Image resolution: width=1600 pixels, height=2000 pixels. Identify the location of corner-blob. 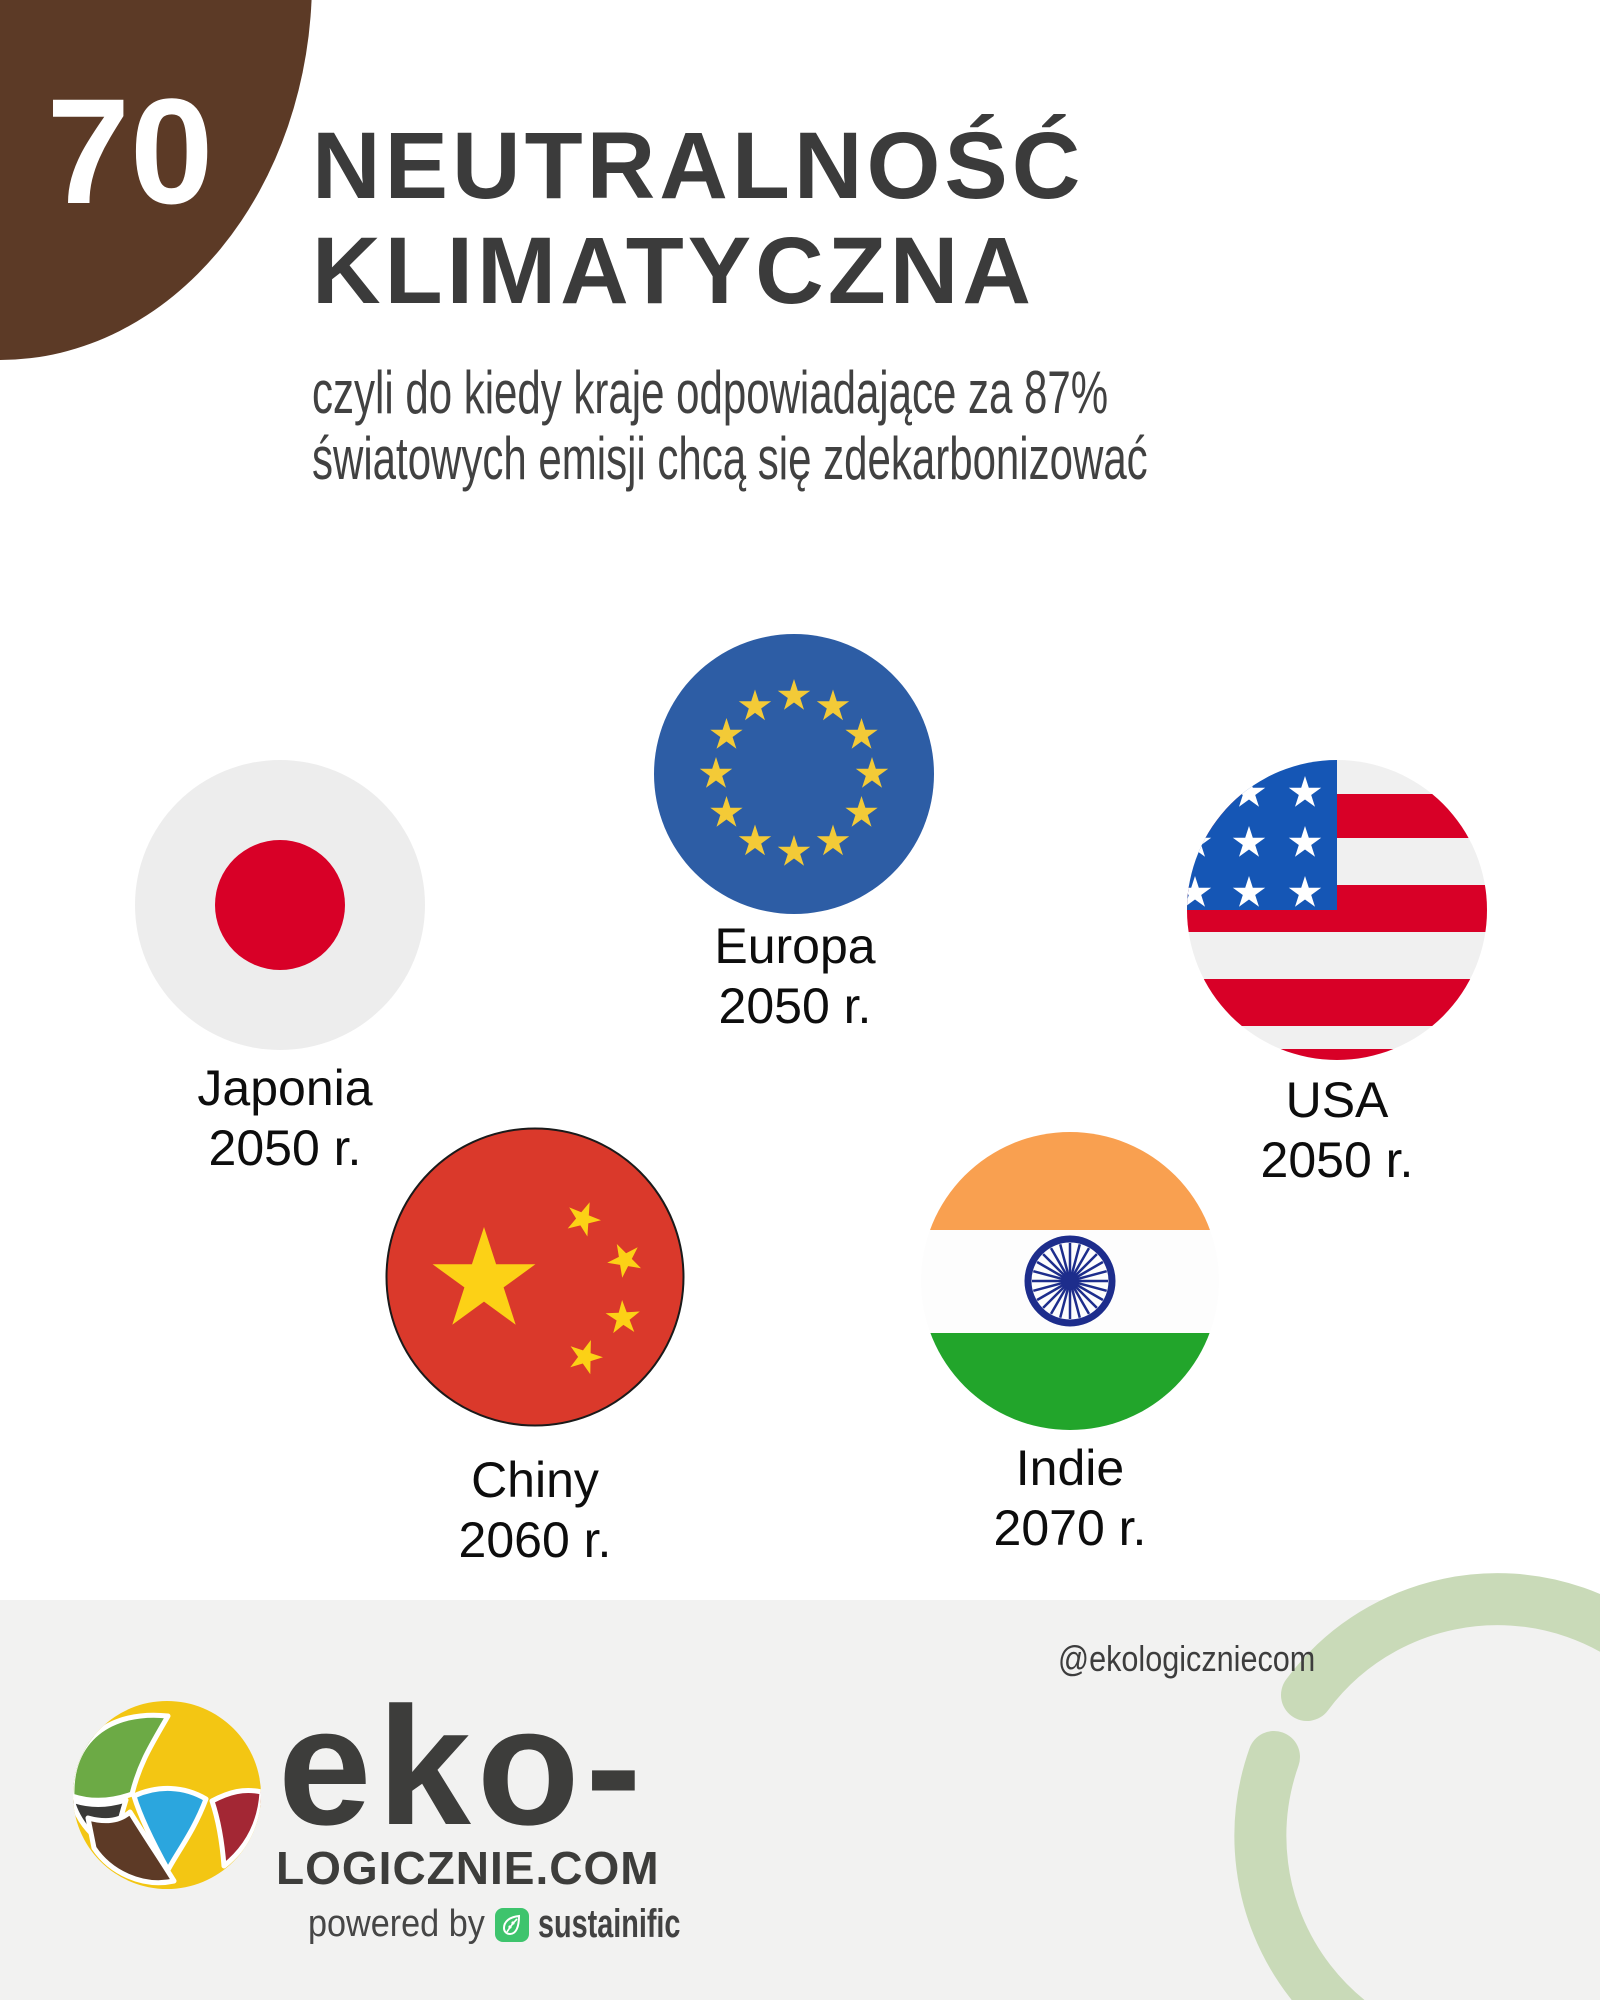
(156, 180).